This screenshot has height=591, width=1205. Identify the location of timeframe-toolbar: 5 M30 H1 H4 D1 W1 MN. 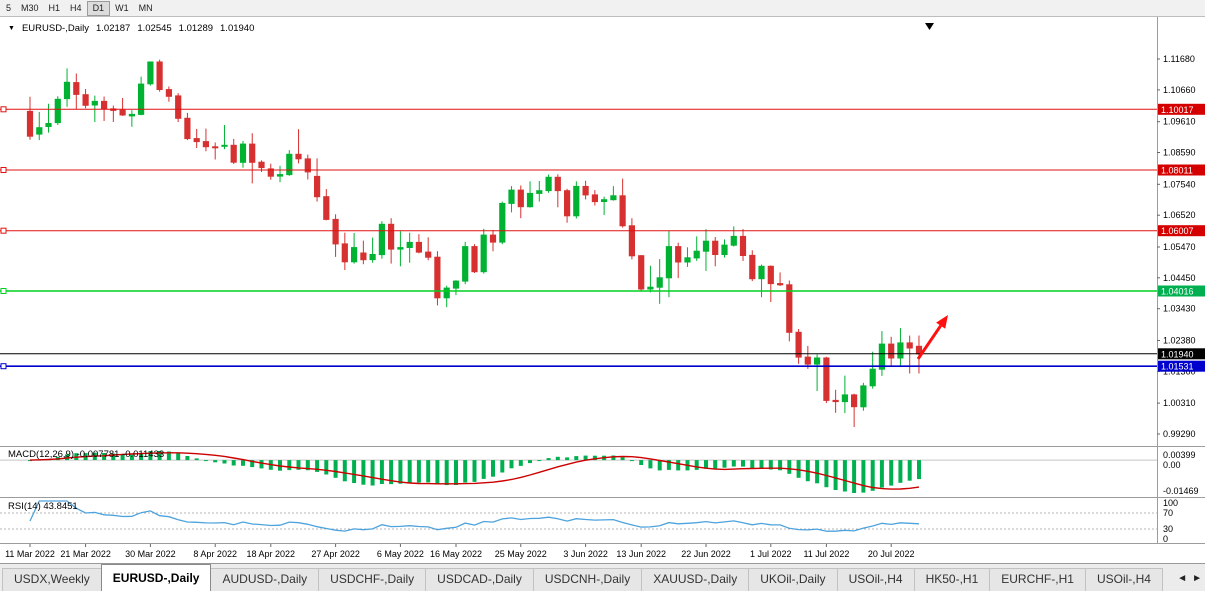
(602, 8).